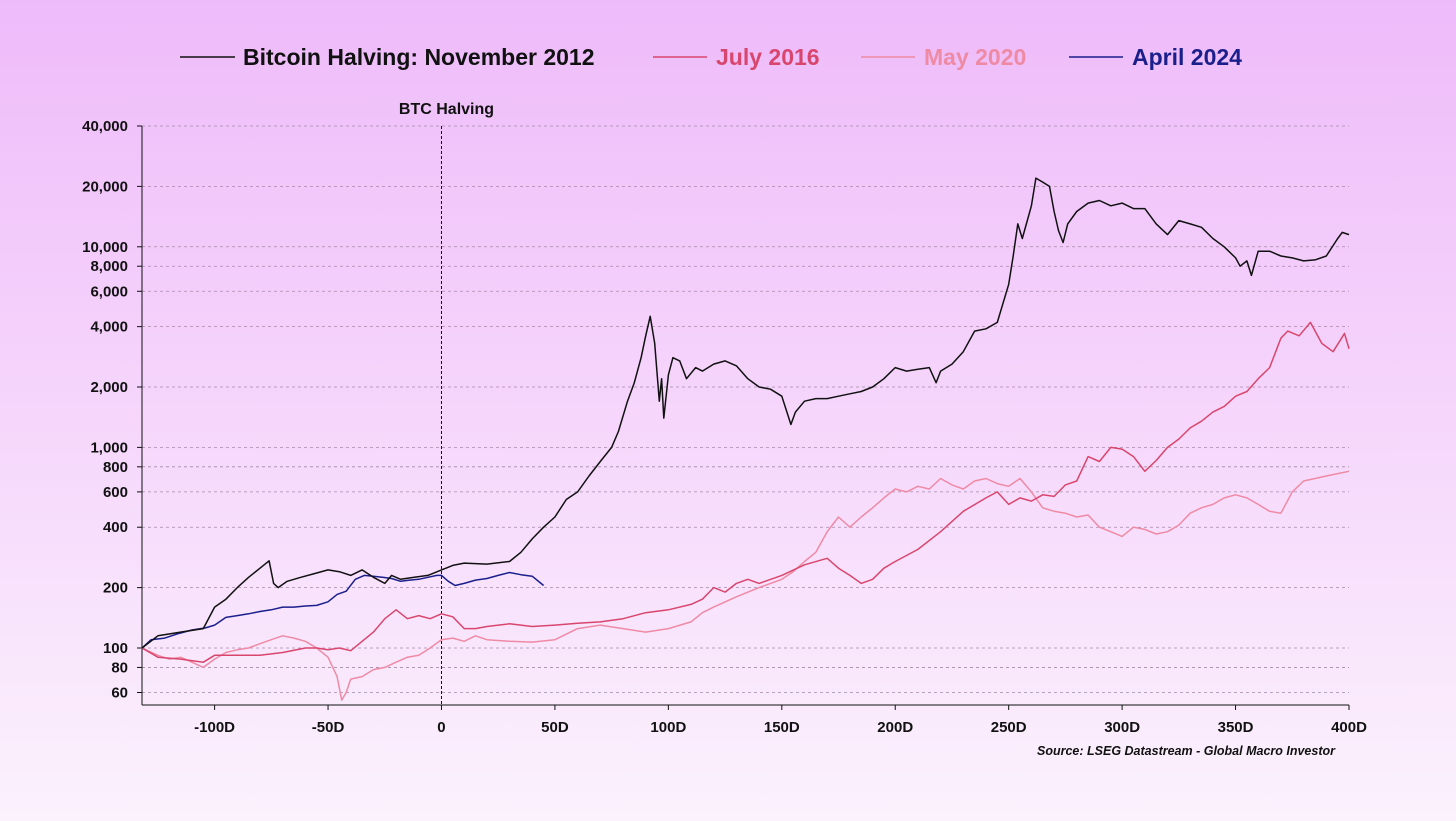 The image size is (1456, 821). I want to click on legend-entry-2024: April 2024, so click(1155, 57).